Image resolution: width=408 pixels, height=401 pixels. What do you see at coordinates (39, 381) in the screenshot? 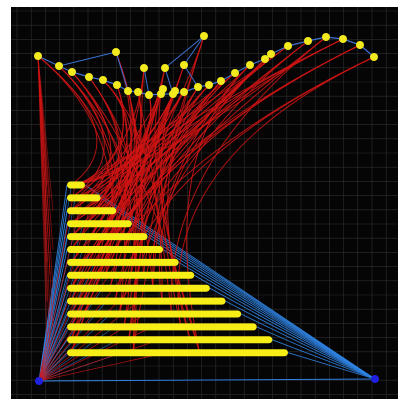
I see `left-anchor` at bounding box center [39, 381].